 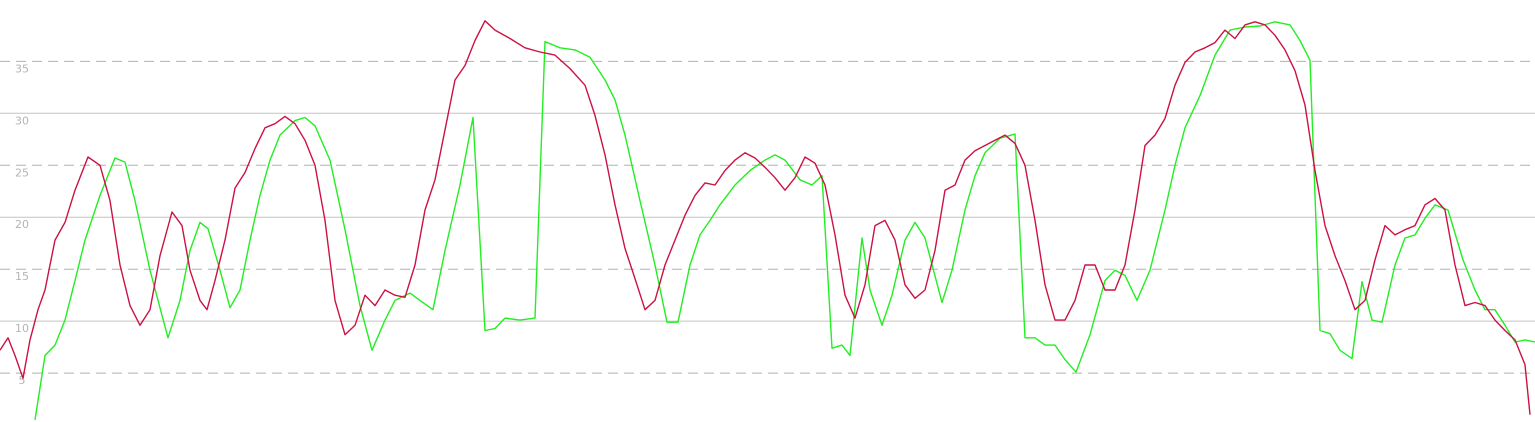 What do you see at coordinates (22, 120) in the screenshot?
I see `y-tick-label: 30` at bounding box center [22, 120].